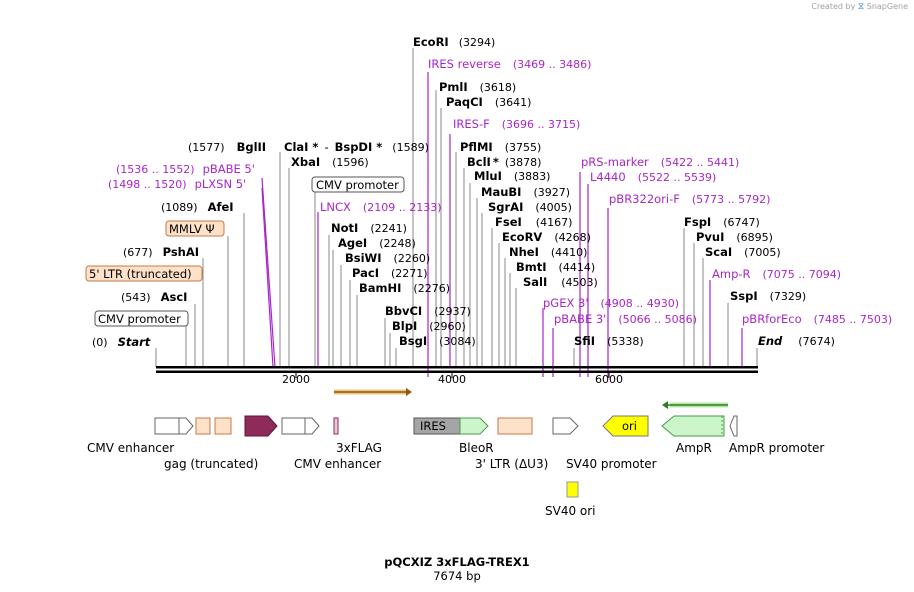 The height and width of the screenshot is (592, 914). I want to click on tick-label: 6000, so click(609, 379).